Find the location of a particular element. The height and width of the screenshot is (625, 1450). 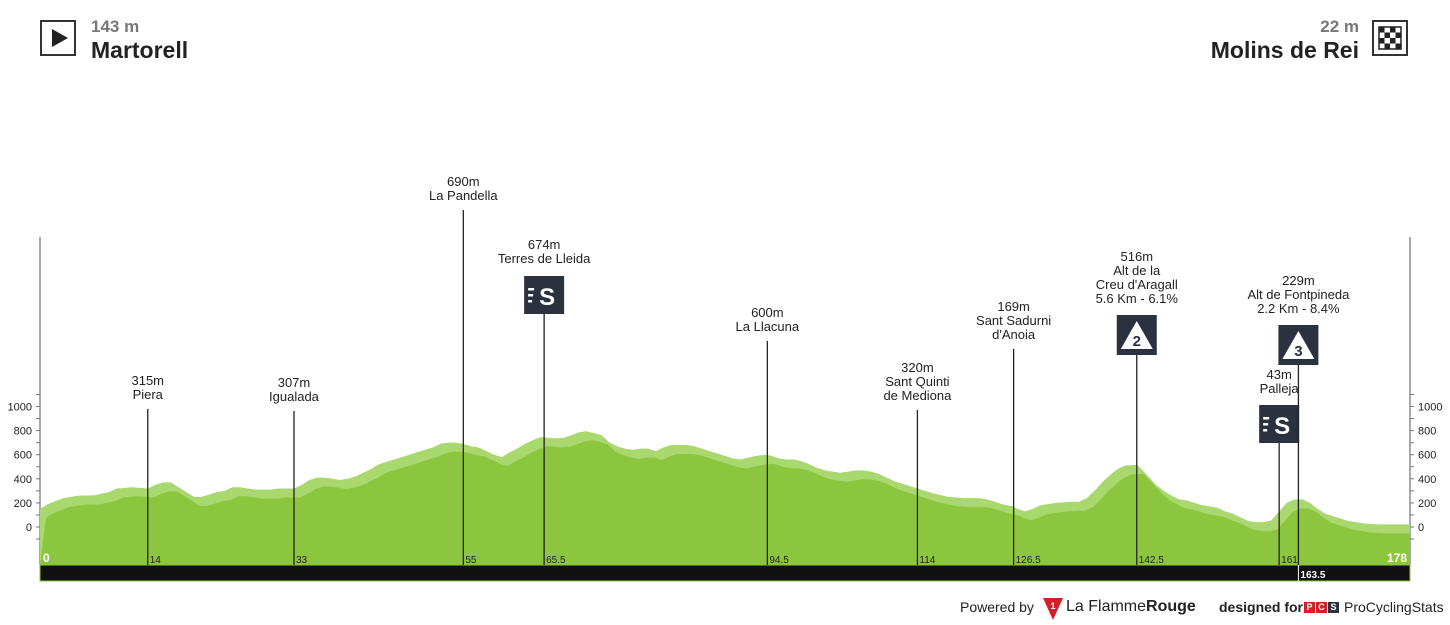

pcs-letter-c: C is located at coordinates (1321, 607).